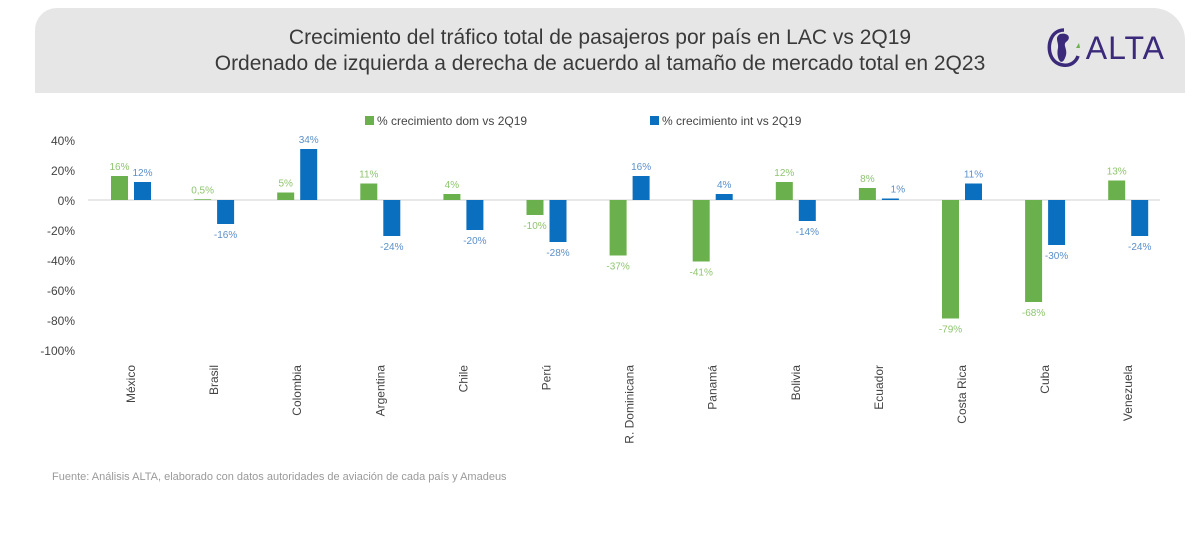  I want to click on x-tick-label: Costa Rica, so click(962, 394).